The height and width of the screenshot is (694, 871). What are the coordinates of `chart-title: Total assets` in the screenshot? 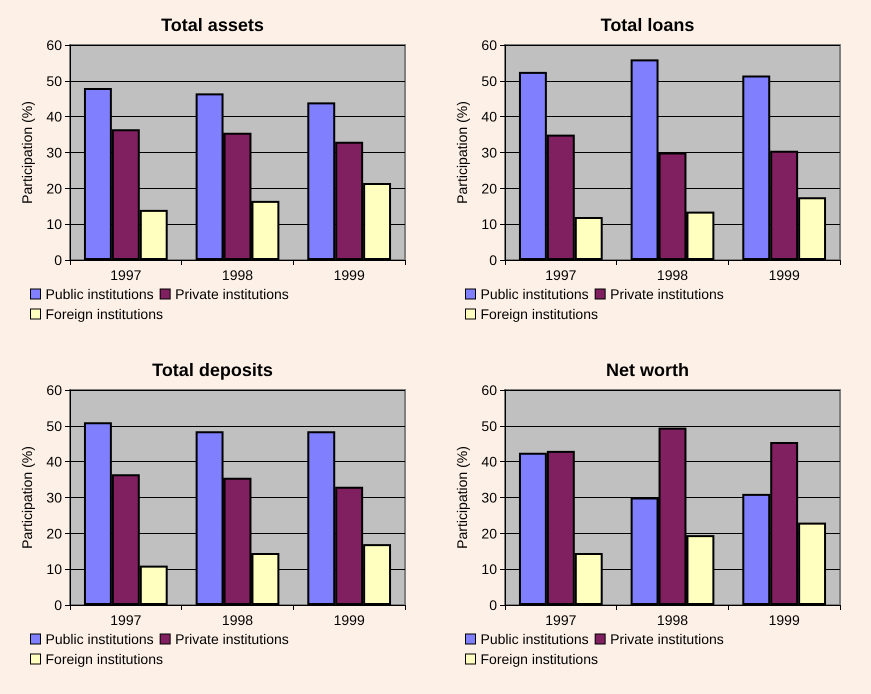 It's located at (212, 25).